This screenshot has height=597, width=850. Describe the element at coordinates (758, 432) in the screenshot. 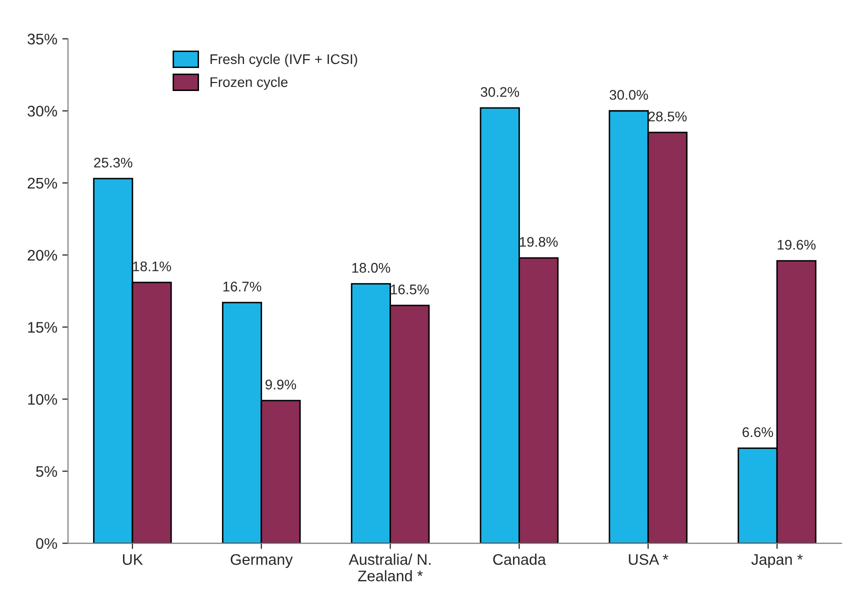

I see `data-label: 6.6%` at that location.